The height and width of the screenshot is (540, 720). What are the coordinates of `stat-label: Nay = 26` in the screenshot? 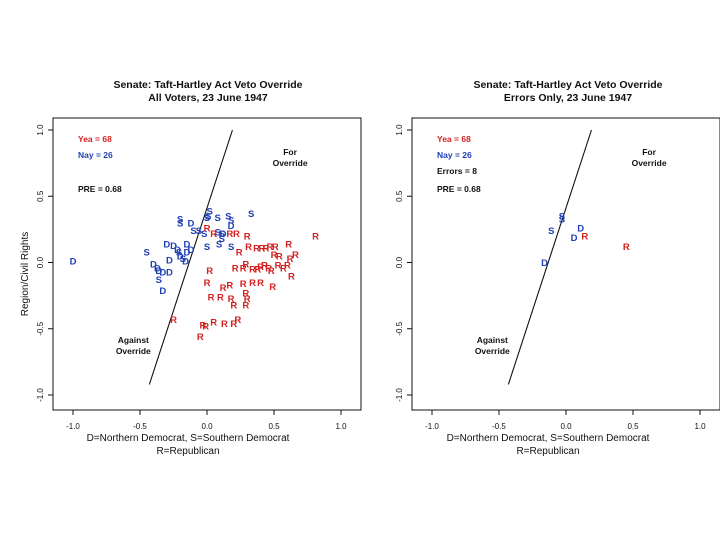 It's located at (95, 155).